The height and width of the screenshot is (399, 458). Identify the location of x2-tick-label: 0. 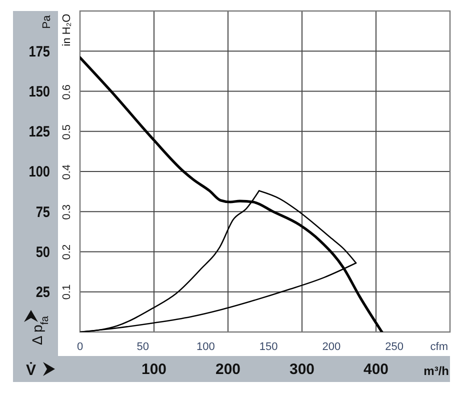
(80, 347).